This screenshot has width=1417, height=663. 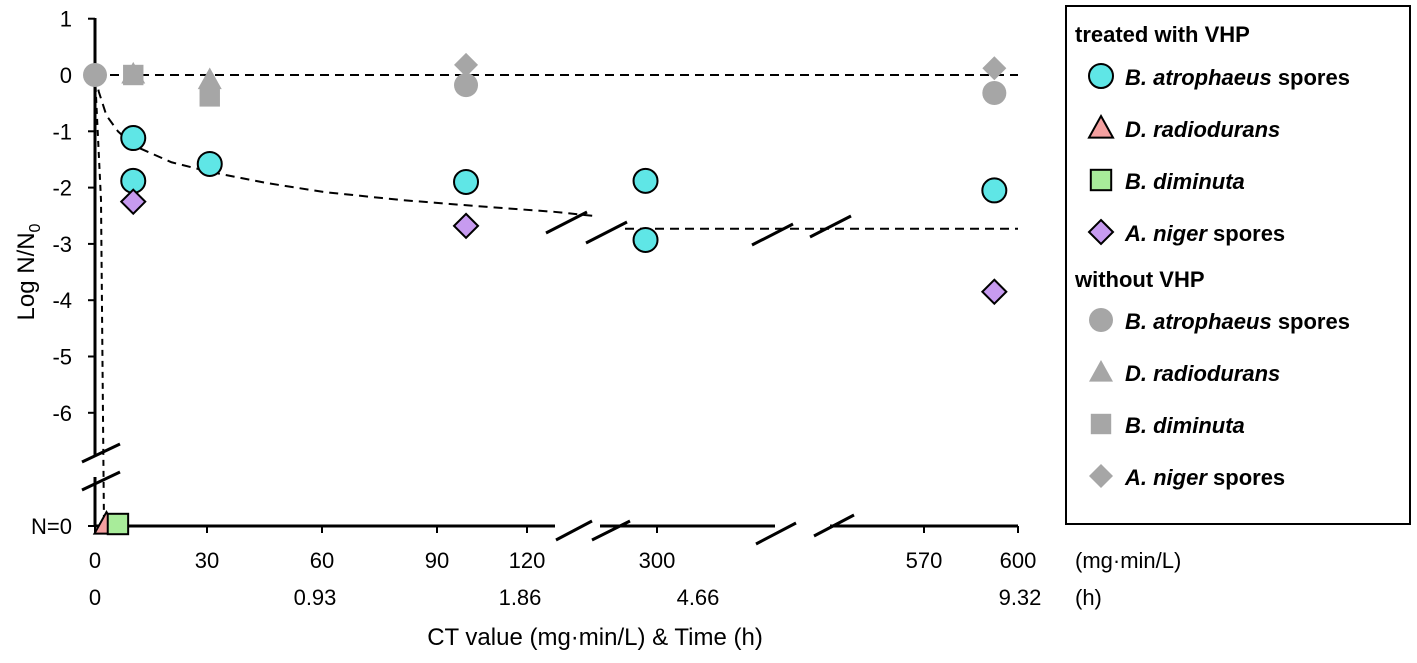 I want to click on x-tick-label-time: 1.86, so click(x=520, y=597).